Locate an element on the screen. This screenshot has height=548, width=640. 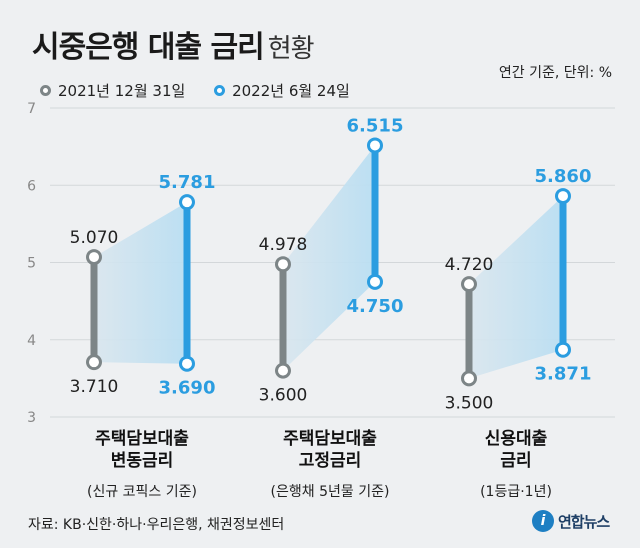
page-title: 시중은행 대출 금리 현황 is located at coordinates (173, 44).